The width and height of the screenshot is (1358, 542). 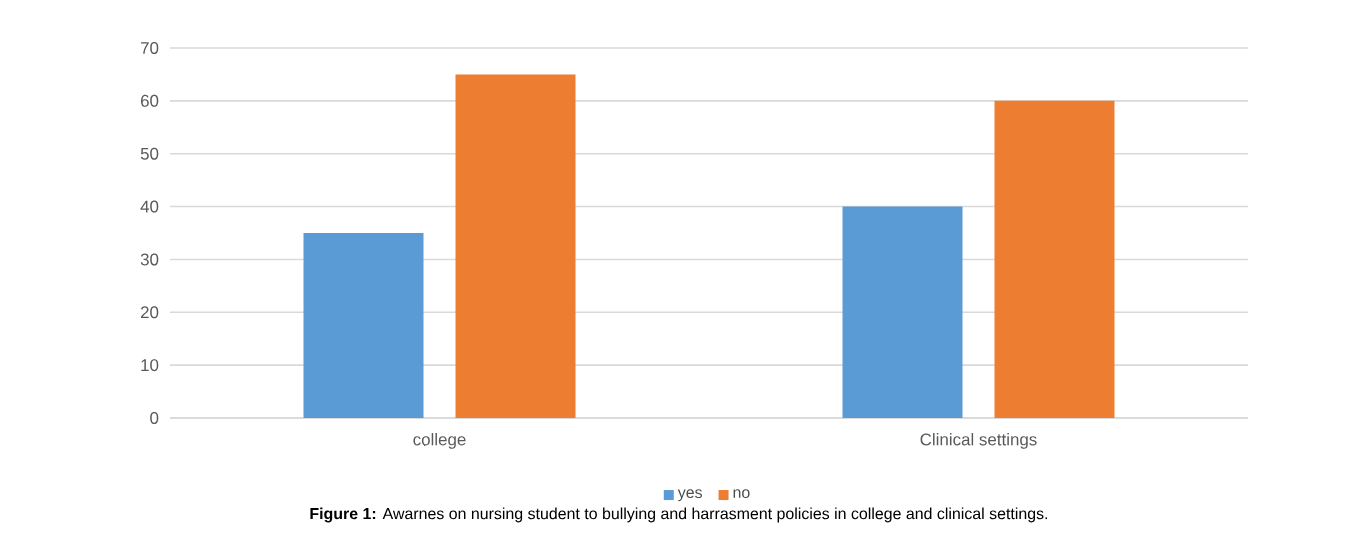 I want to click on y-tick-label: 70, so click(x=150, y=48).